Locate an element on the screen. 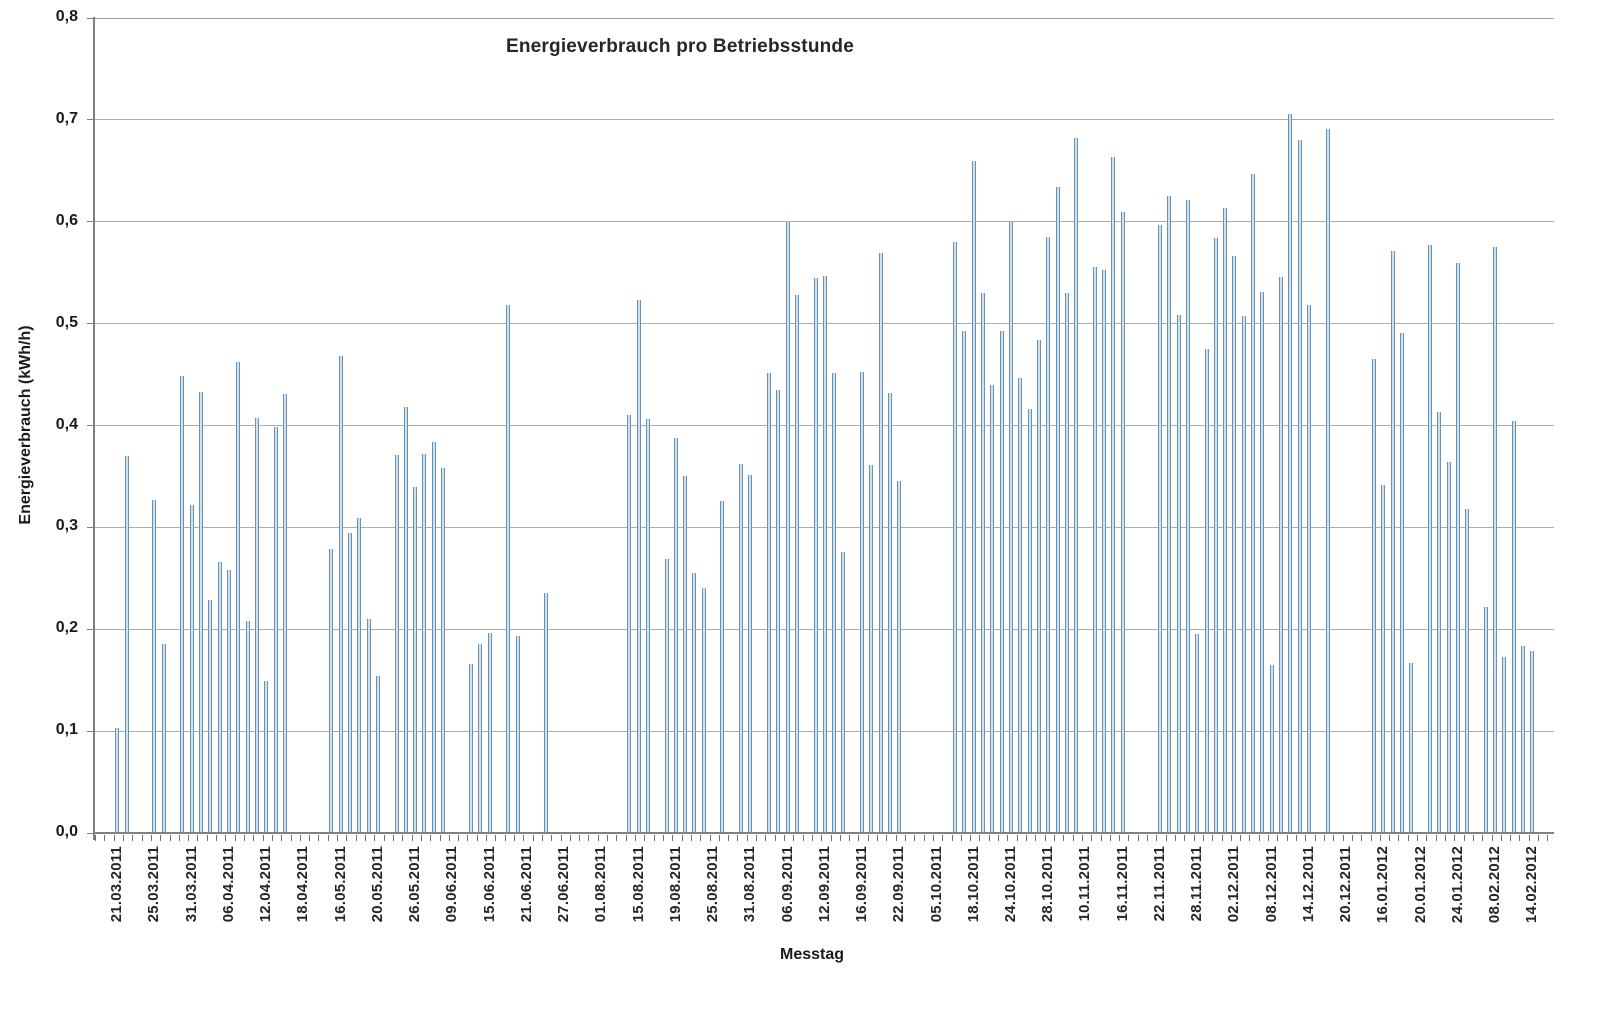 The image size is (1600, 1019). x-tick-label: 21.03.2011 is located at coordinates (117, 884).